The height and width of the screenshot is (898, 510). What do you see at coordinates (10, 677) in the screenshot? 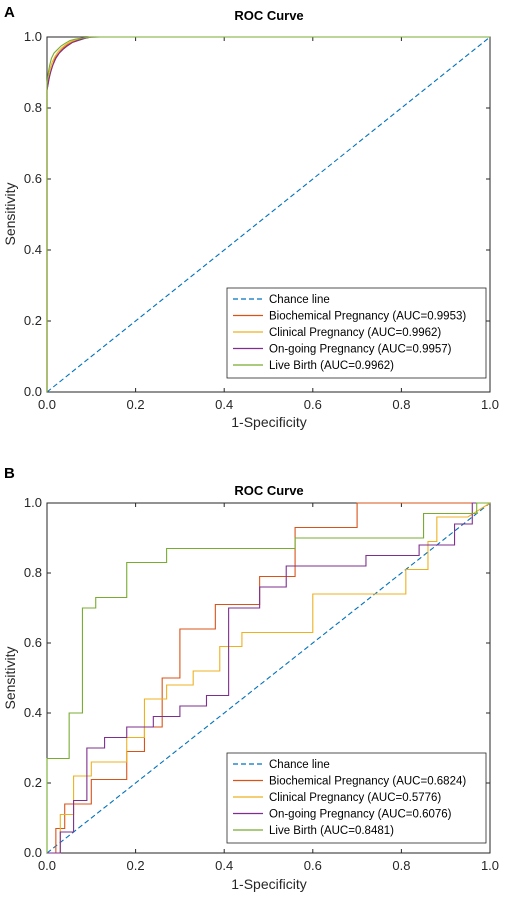
I see `panel-b-y-axis-label: Sensitivity` at bounding box center [10, 677].